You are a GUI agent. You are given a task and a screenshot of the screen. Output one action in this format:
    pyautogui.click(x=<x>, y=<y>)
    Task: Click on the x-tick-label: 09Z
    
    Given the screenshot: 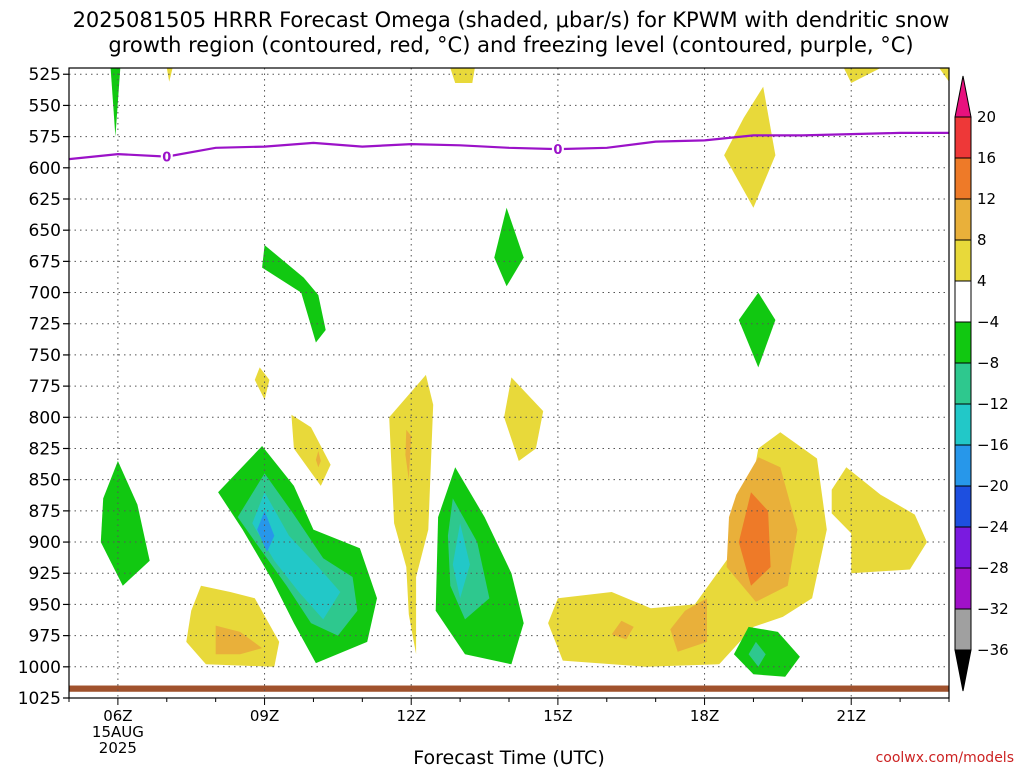 What is the action you would take?
    pyautogui.click(x=264, y=716)
    